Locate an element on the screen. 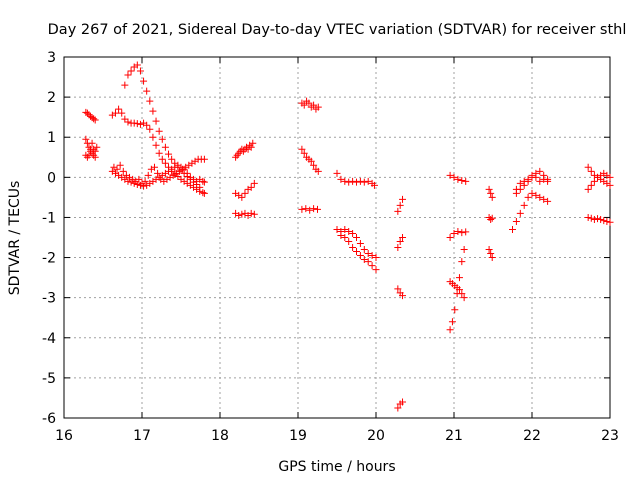 Image resolution: width=640 pixels, height=480 pixels. series-arc-j is located at coordinates (245, 214).